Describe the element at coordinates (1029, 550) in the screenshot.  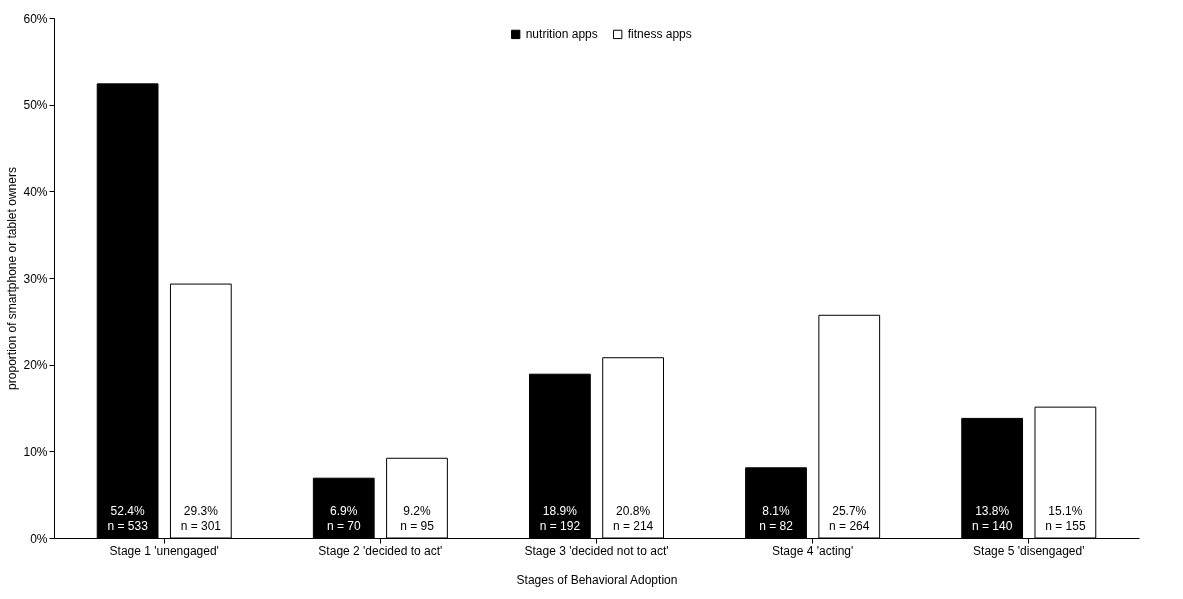
I see `x-tick-label: Stage 5 'disengaged'` at that location.